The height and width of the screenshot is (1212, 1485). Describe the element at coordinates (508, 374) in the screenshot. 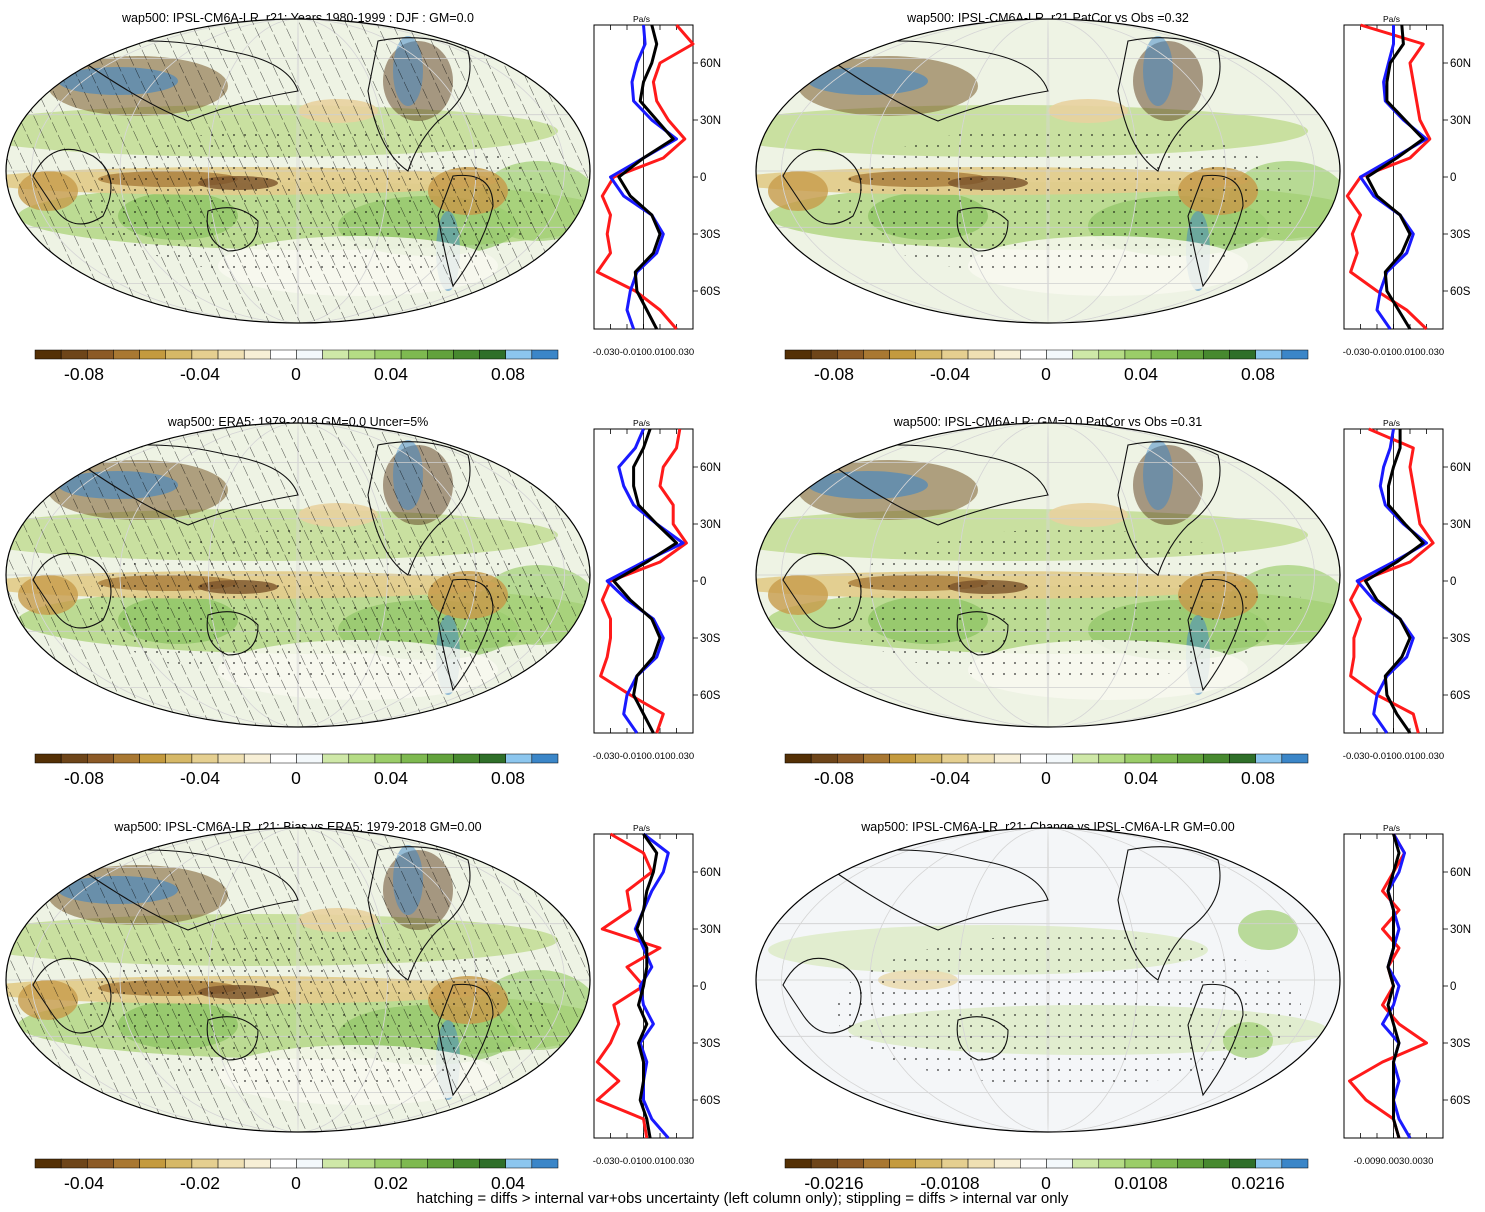

I see `colorbar-tick-label: 0.08` at that location.